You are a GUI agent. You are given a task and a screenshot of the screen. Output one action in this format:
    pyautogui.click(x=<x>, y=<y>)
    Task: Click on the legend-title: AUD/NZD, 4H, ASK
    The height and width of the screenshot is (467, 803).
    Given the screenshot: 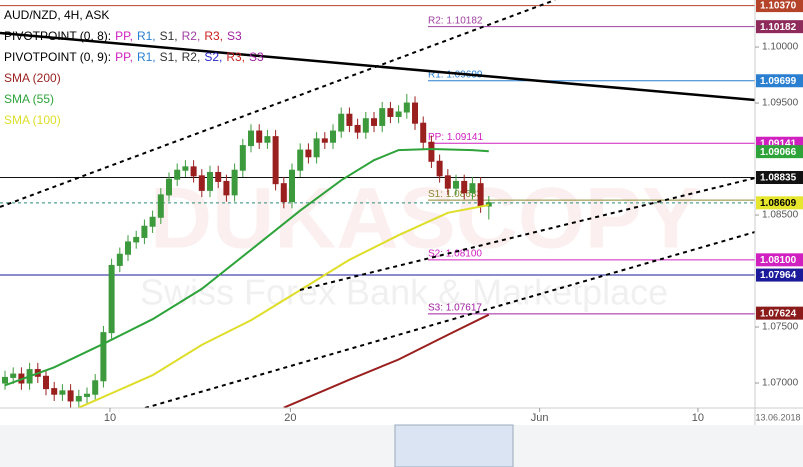 What is the action you would take?
    pyautogui.click(x=57, y=15)
    